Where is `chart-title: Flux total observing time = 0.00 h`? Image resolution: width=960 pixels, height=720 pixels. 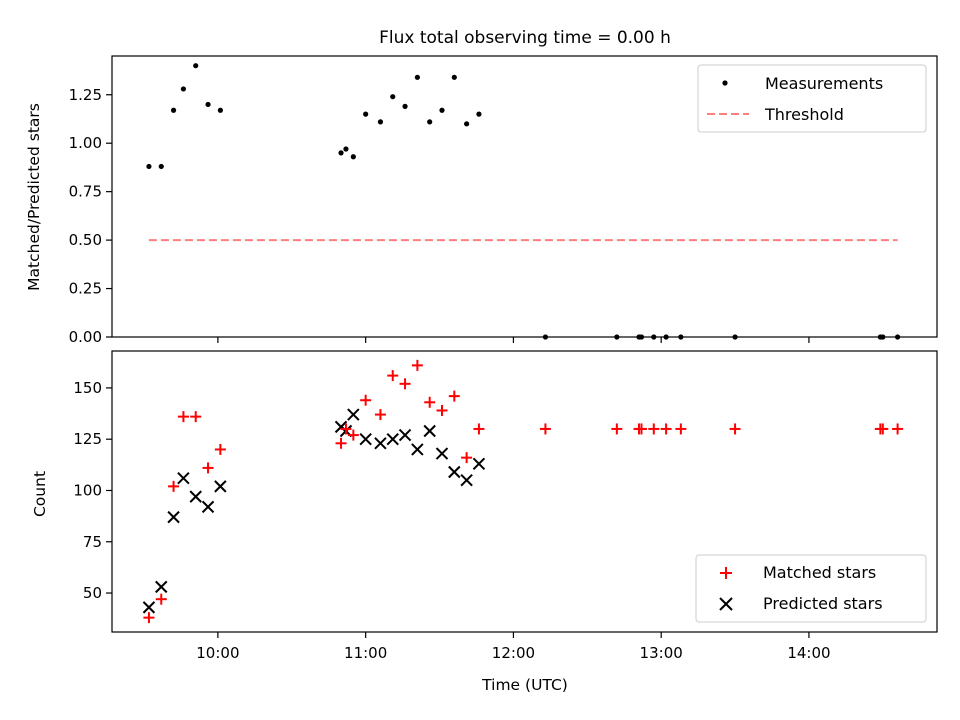 chart-title: Flux total observing time = 0.00 h is located at coordinates (525, 38).